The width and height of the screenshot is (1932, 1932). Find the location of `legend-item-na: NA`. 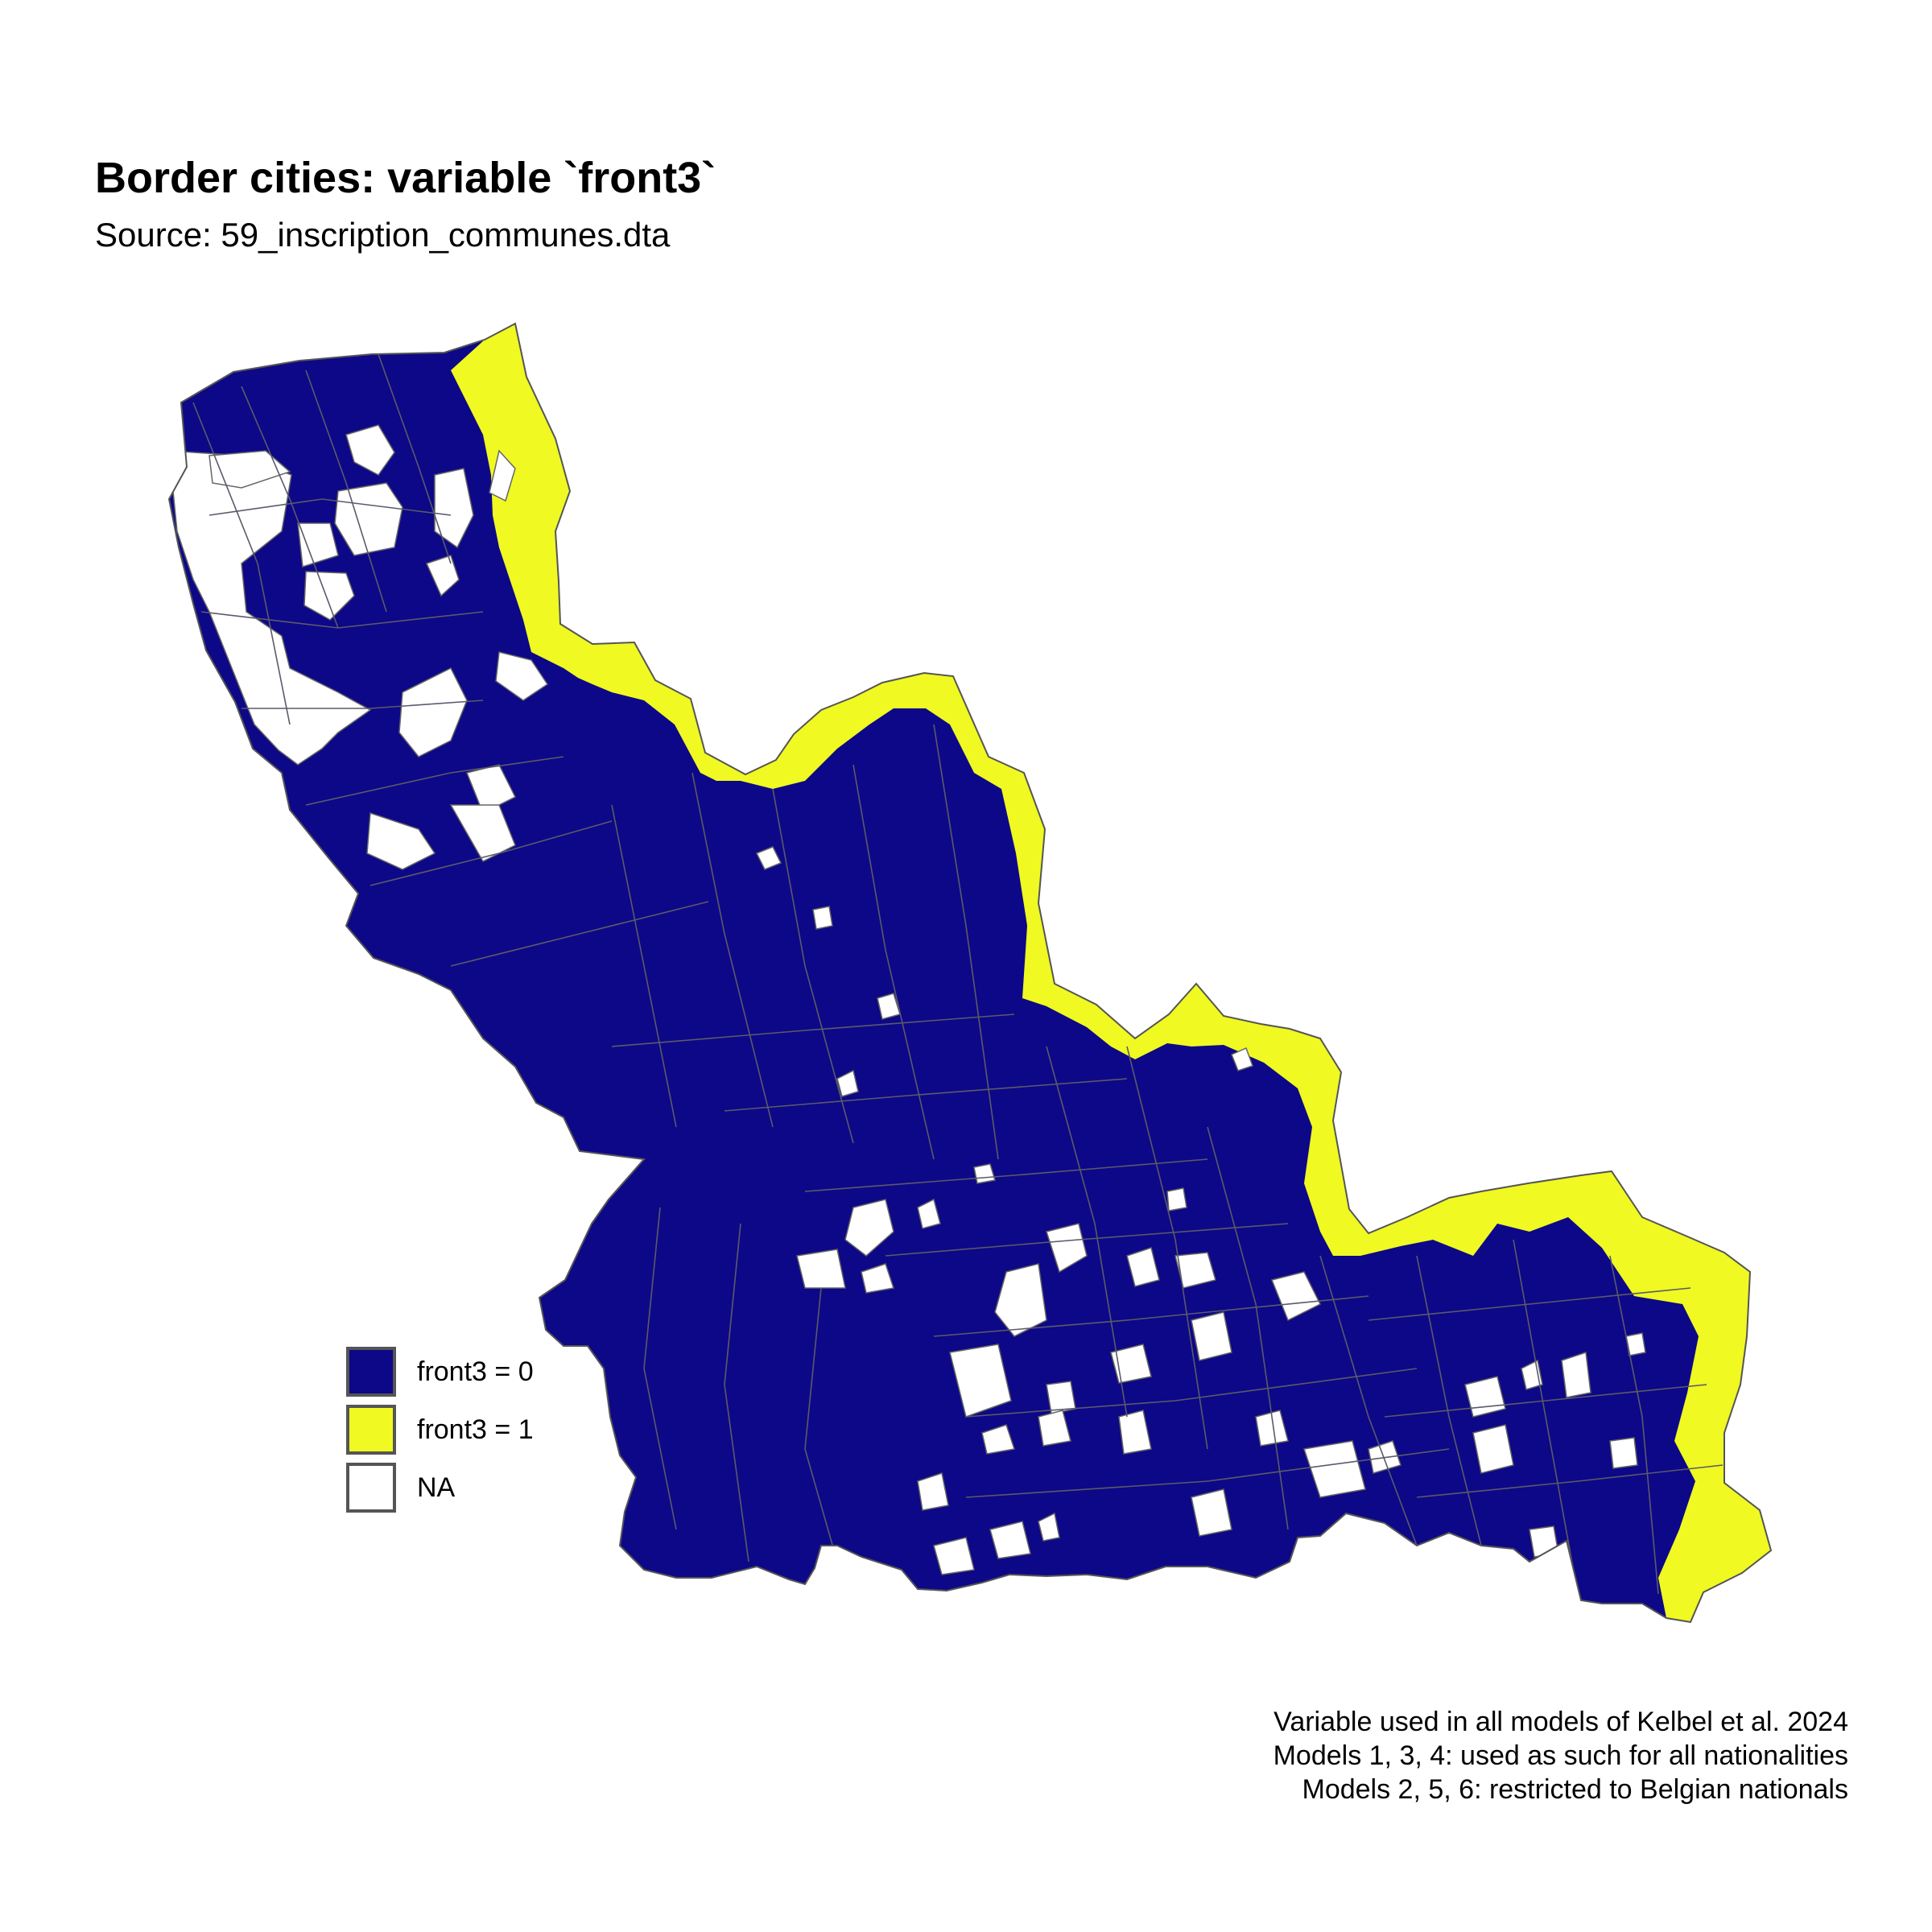

legend-item-na: NA is located at coordinates (440, 1488).